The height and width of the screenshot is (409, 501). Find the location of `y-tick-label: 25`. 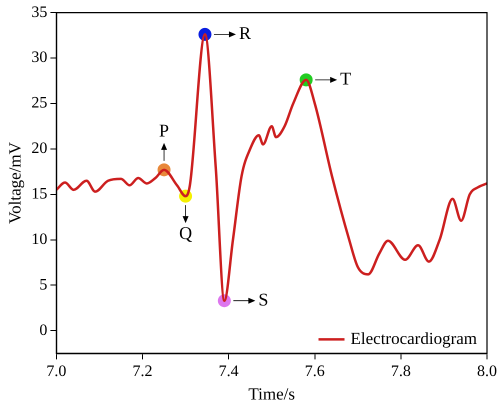

y-tick-label: 25 is located at coordinates (39, 103).